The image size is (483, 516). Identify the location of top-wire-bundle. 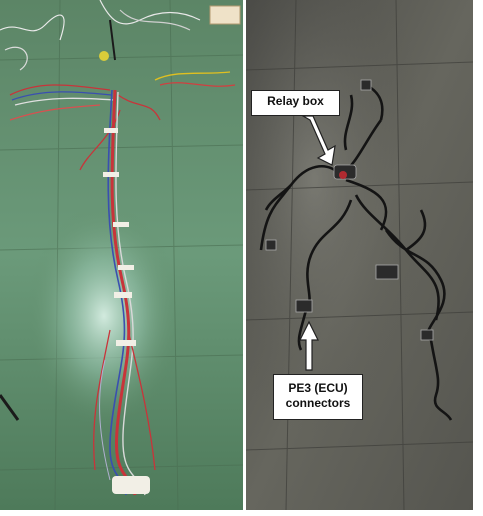
(100, 35).